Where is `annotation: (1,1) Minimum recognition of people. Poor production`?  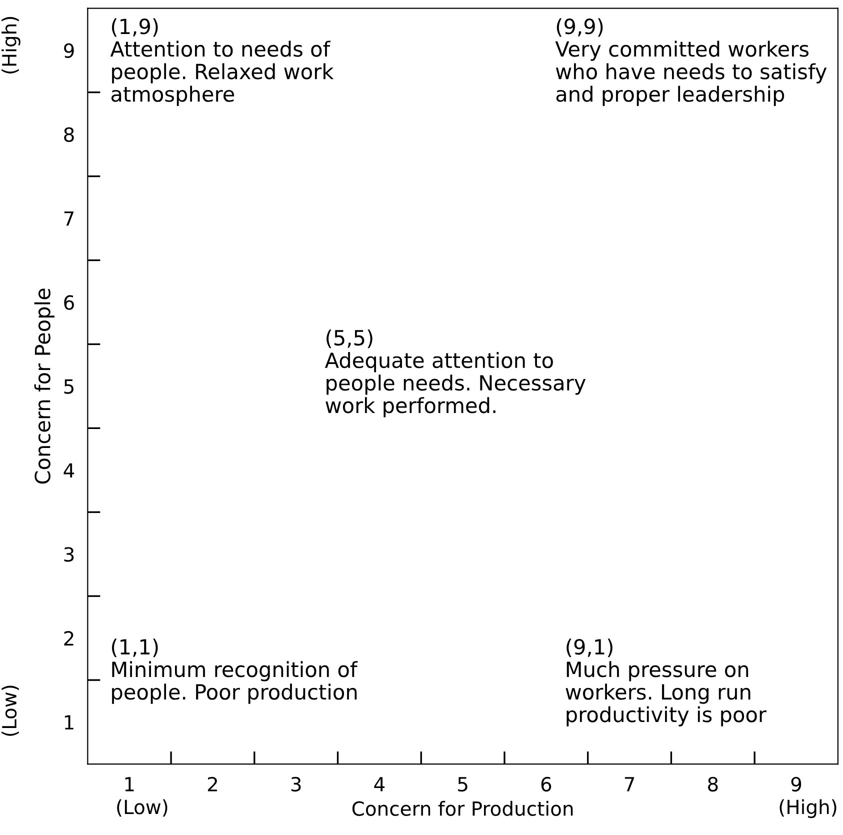
annotation: (1,1) Minimum recognition of people. Poor production is located at coordinates (235, 671).